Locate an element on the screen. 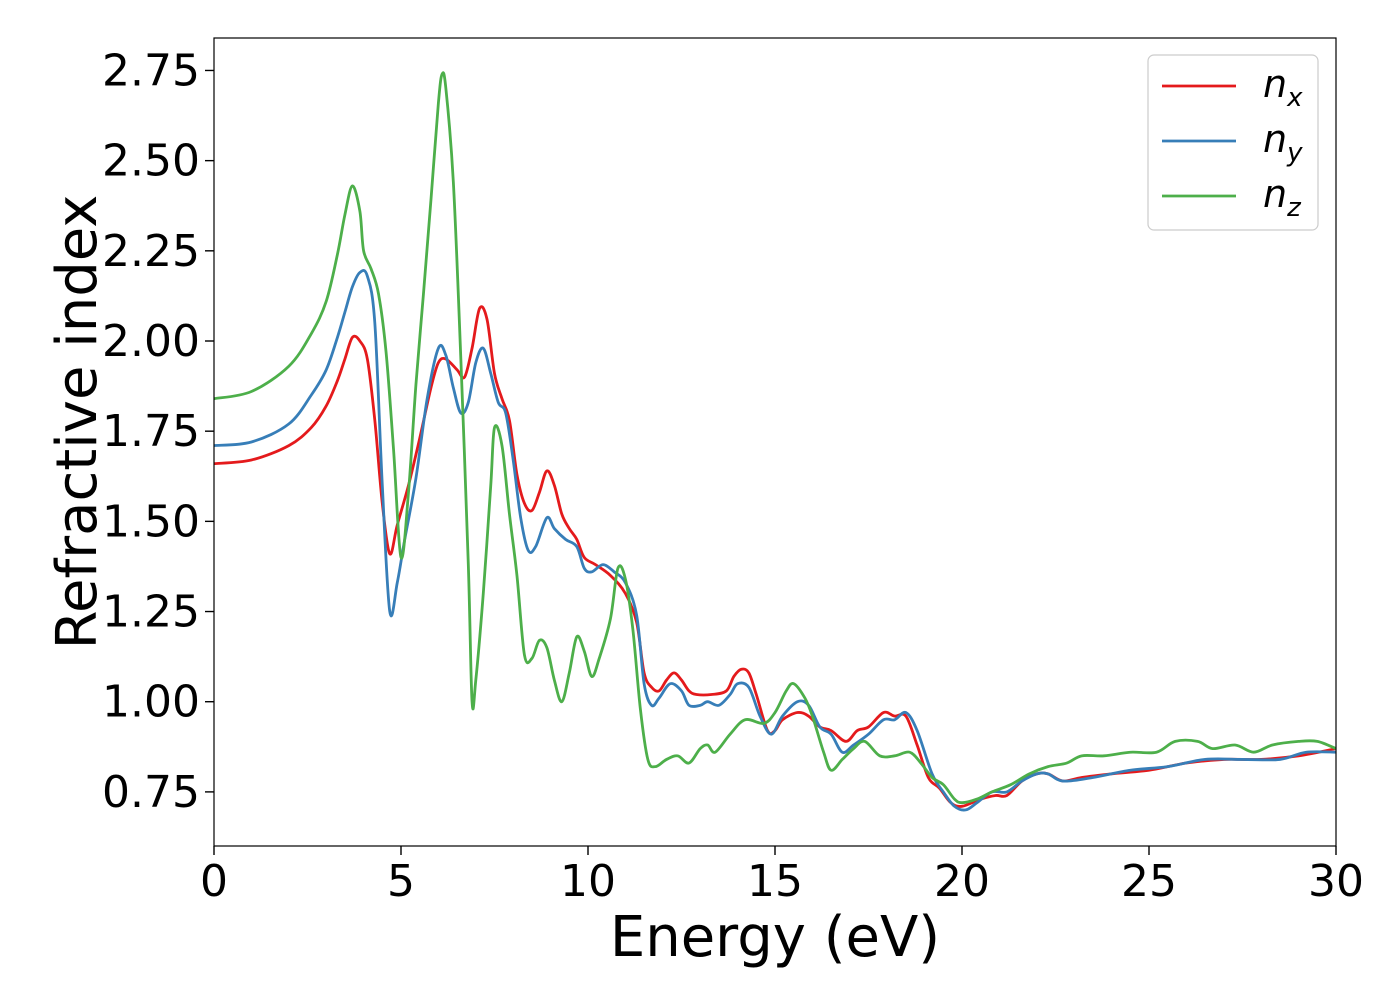 The height and width of the screenshot is (1000, 1400). y-tick-label: 0.75 is located at coordinates (151, 792).